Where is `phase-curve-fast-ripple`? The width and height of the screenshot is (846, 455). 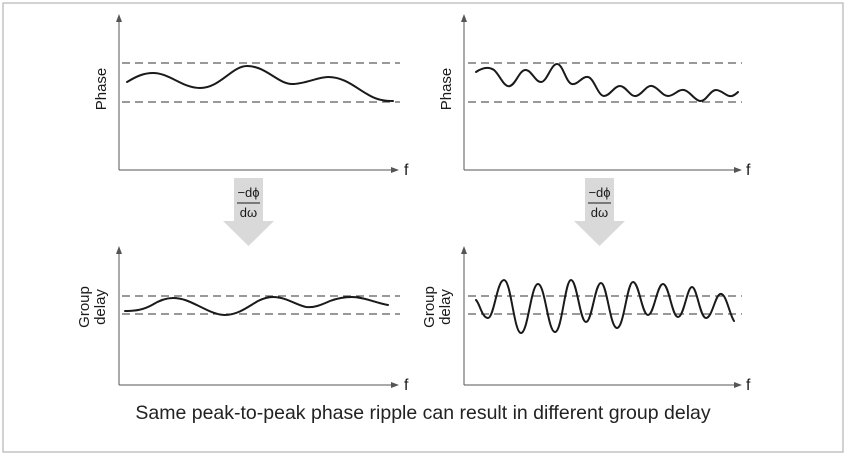
phase-curve-fast-ripple is located at coordinates (607, 82).